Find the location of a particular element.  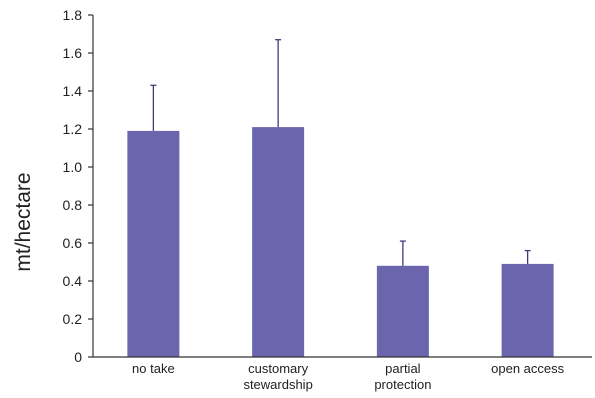

x-category-label-line2: protection is located at coordinates (402, 384).